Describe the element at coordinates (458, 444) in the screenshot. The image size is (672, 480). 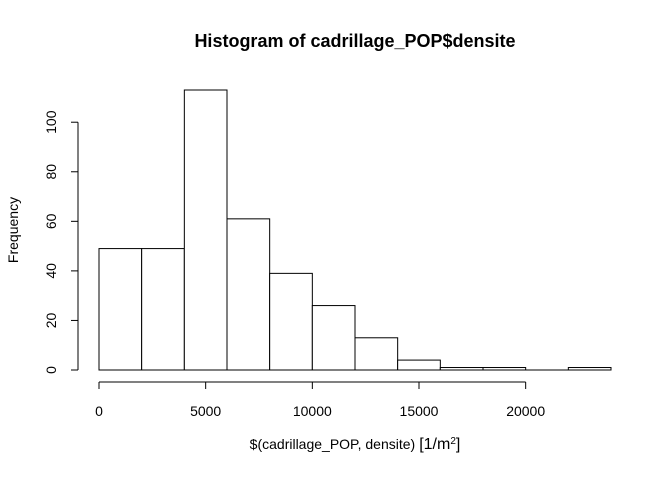
I see `x-axis-label-unit-close: ]` at that location.